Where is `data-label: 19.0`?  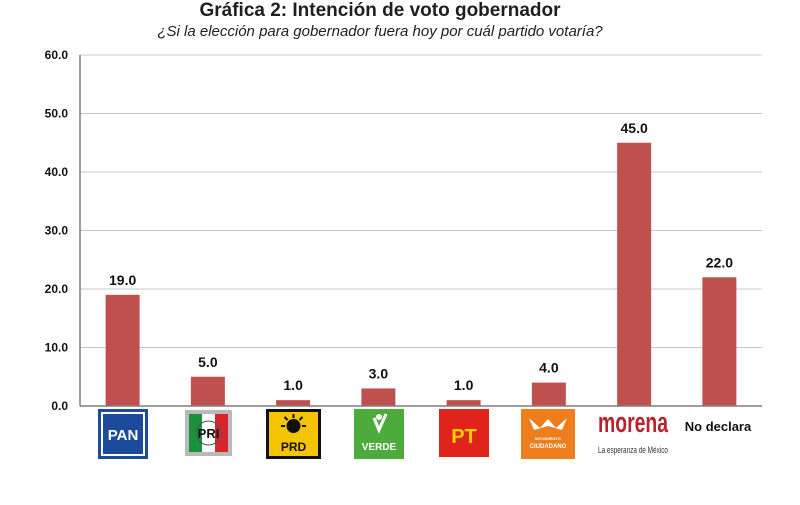
data-label: 19.0 is located at coordinates (122, 280).